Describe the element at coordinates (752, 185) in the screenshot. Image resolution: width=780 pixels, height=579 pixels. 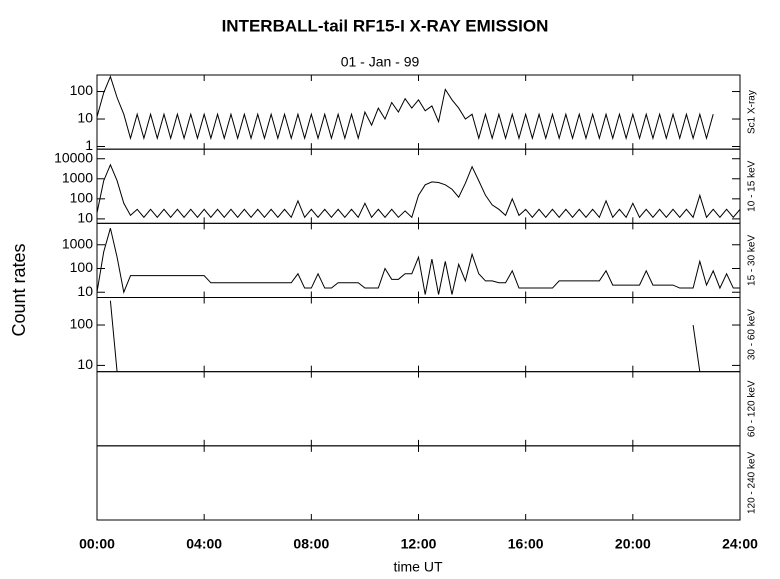
I see `panel-label: 10 - 15 keV` at that location.